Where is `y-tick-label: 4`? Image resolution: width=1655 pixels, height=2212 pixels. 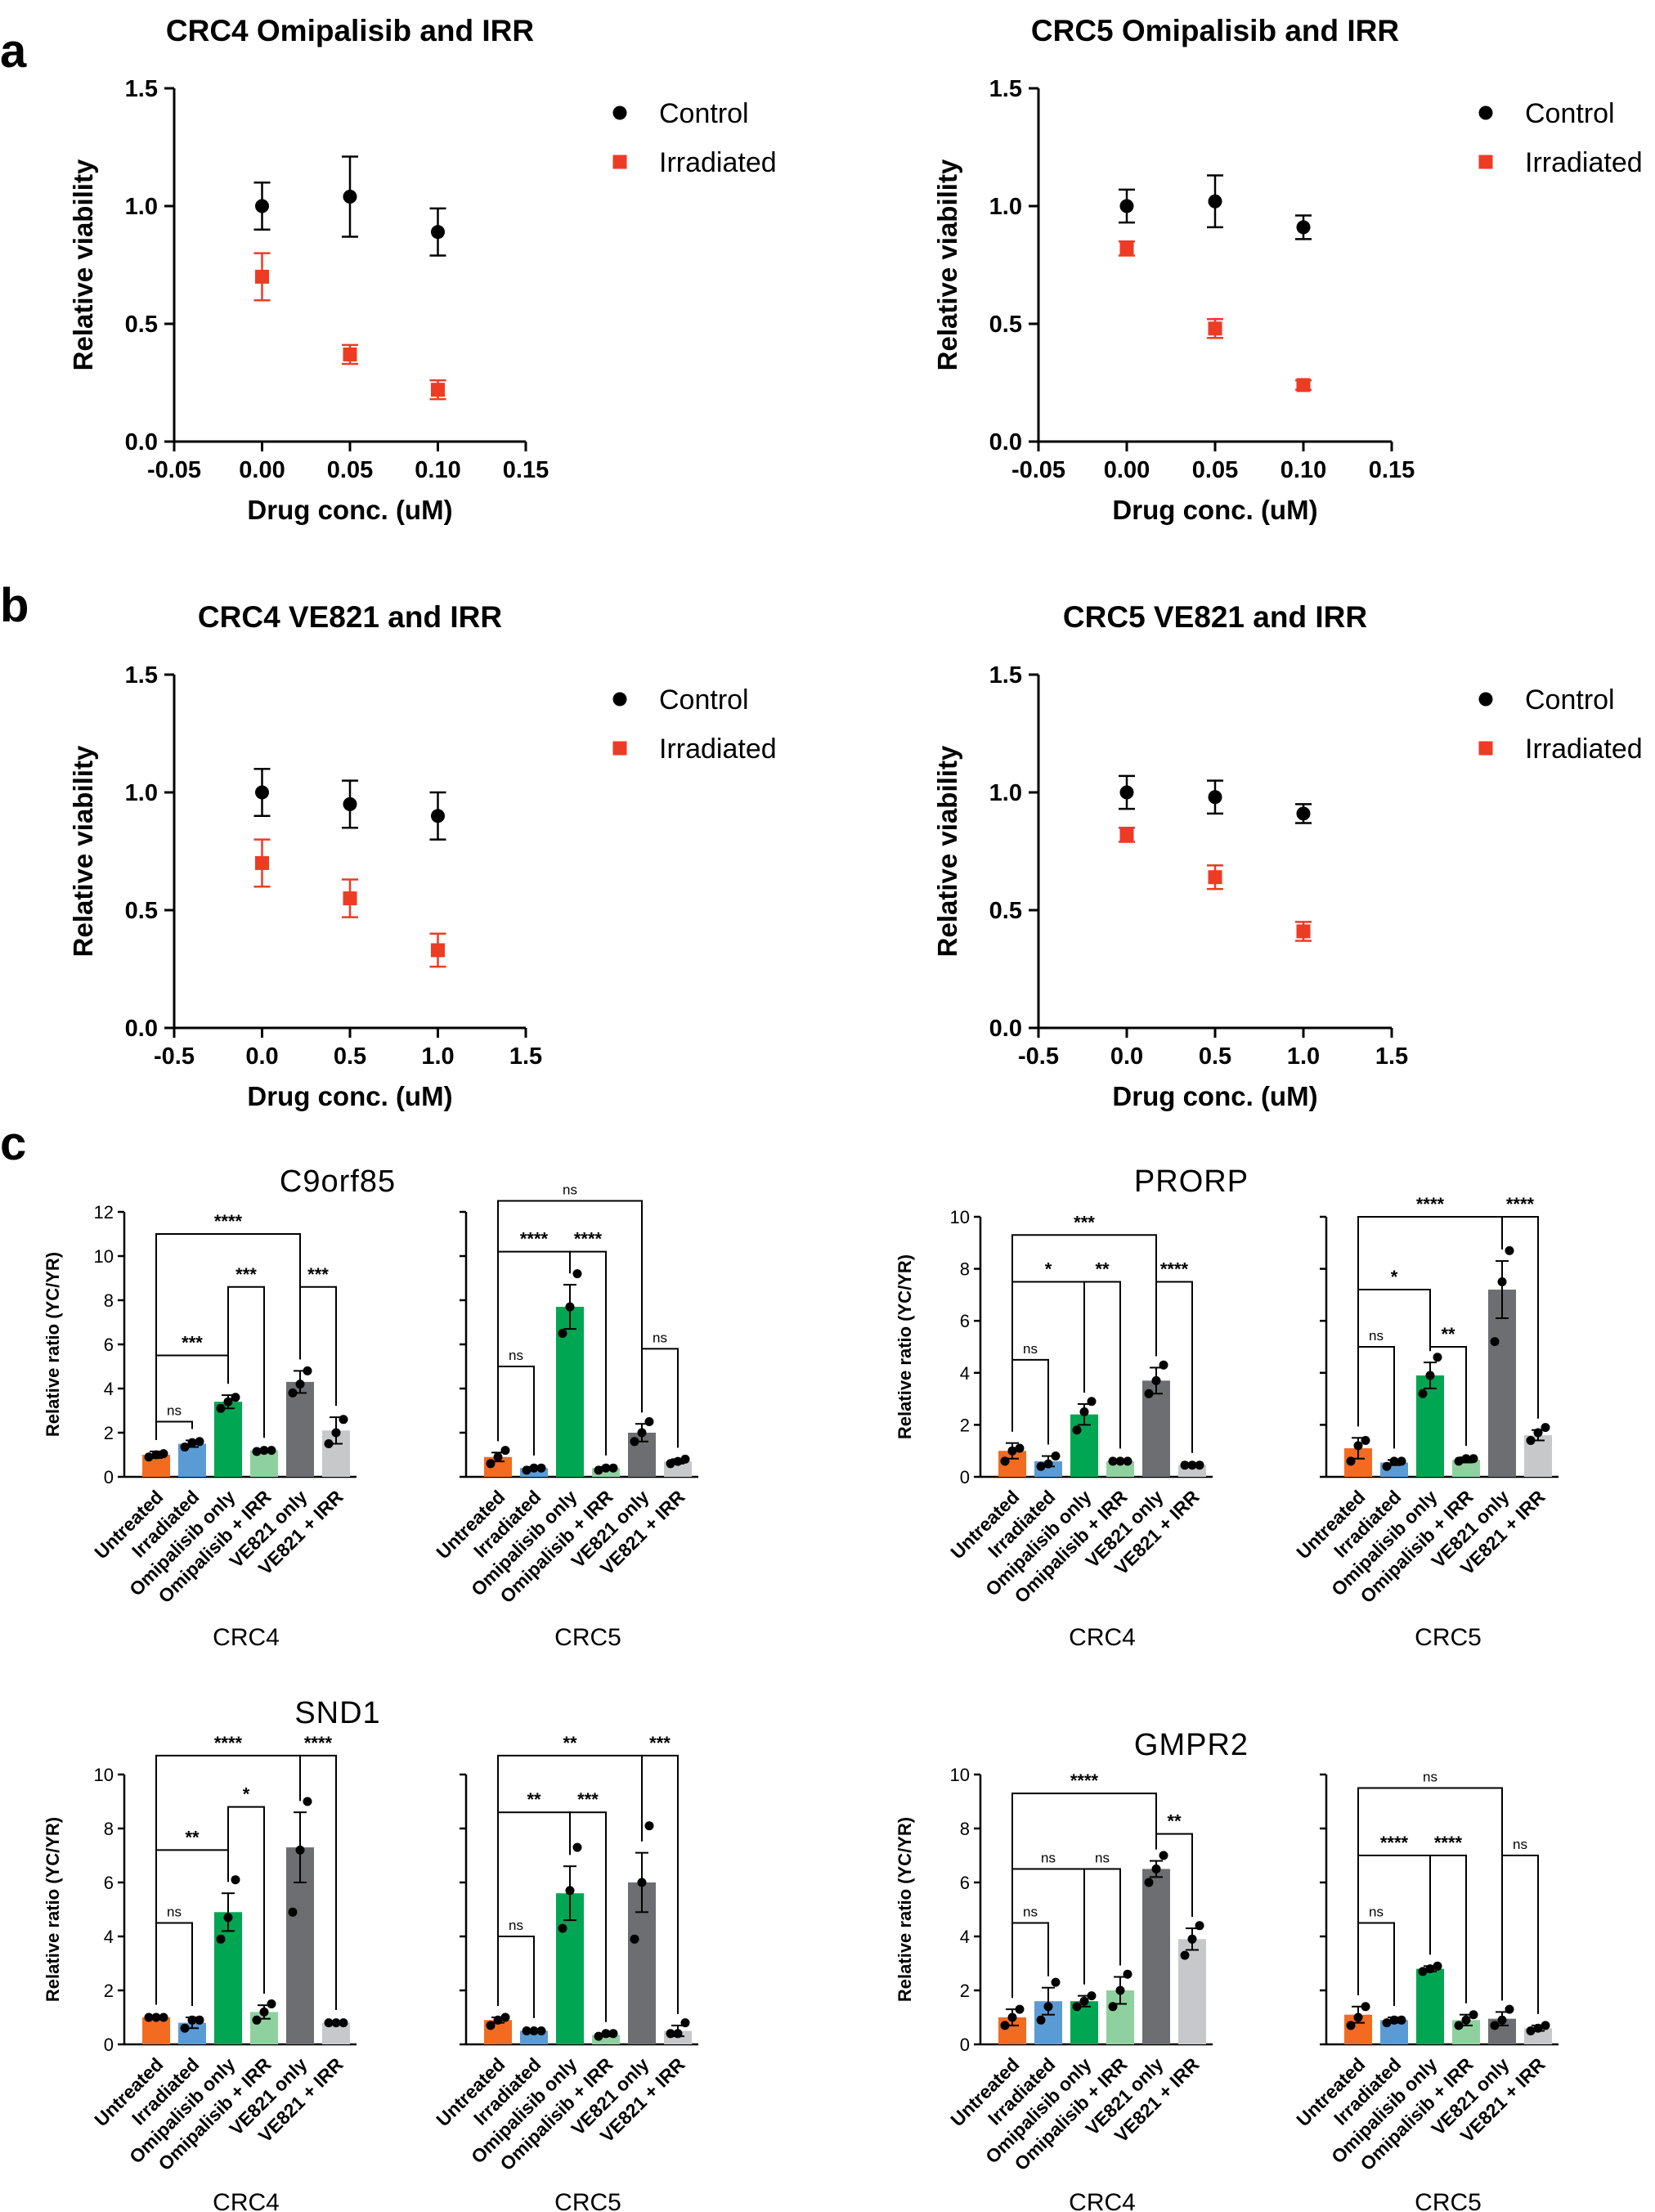 y-tick-label: 4 is located at coordinates (109, 1389).